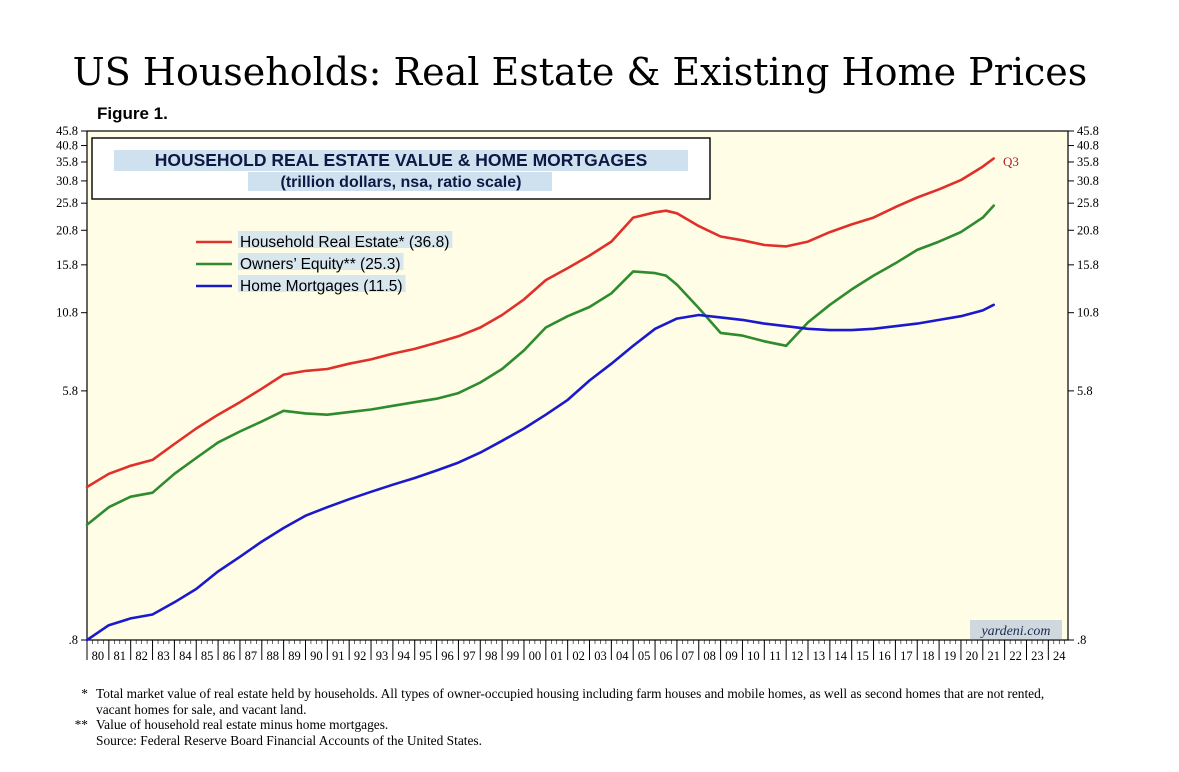 This screenshot has height=772, width=1179. What do you see at coordinates (338, 656) in the screenshot?
I see `x-tick-label: 91` at bounding box center [338, 656].